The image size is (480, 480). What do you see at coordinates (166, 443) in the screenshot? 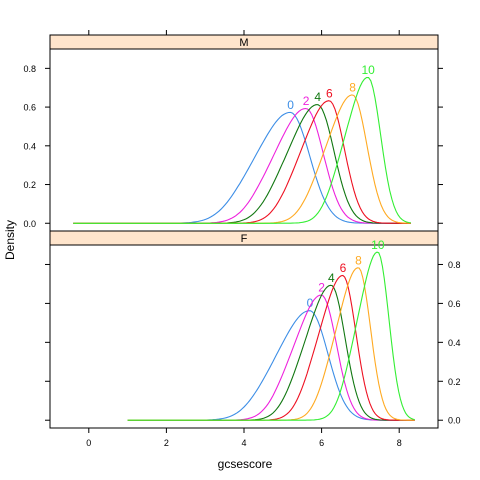
I see `x-tick-label: 2` at bounding box center [166, 443].